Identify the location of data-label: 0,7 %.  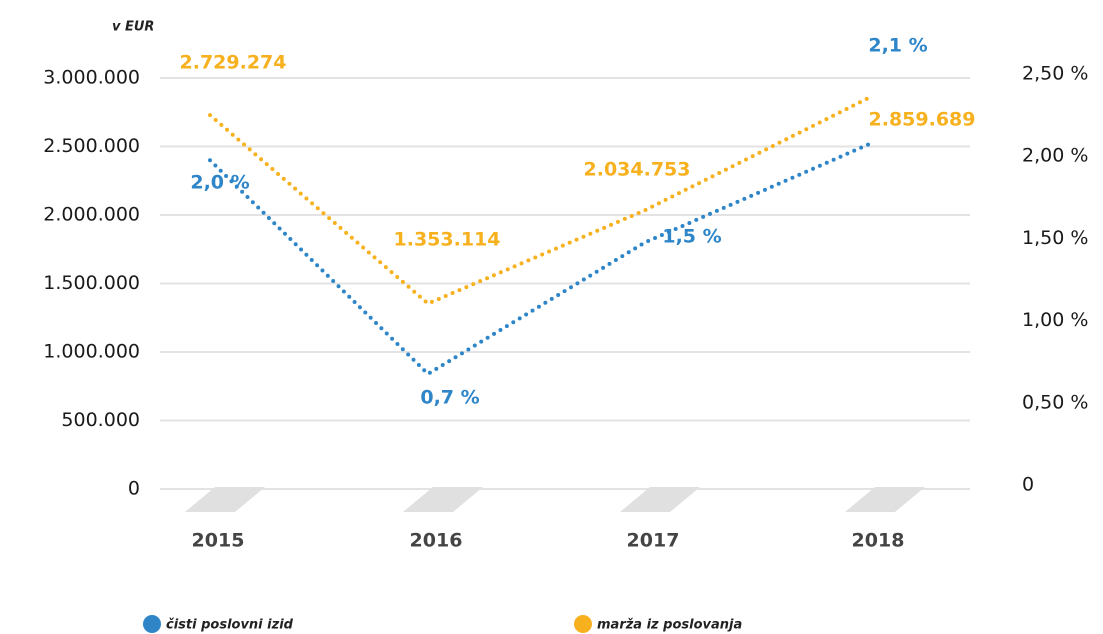
(449, 398).